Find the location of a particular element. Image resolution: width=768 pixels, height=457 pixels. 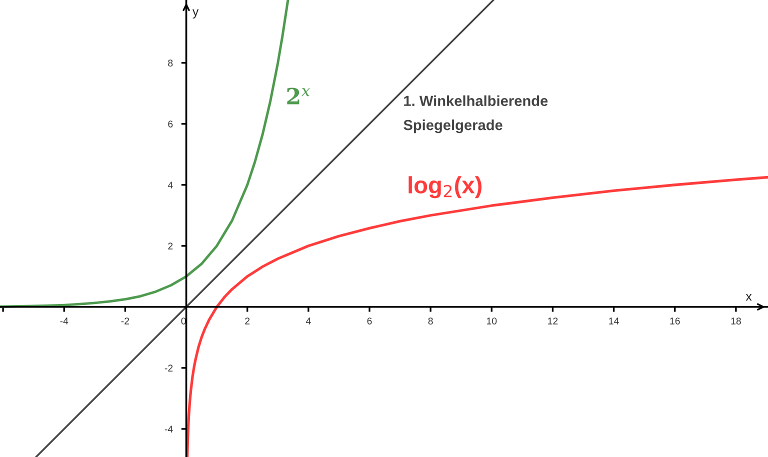

x-tick-label: 12 is located at coordinates (553, 321).